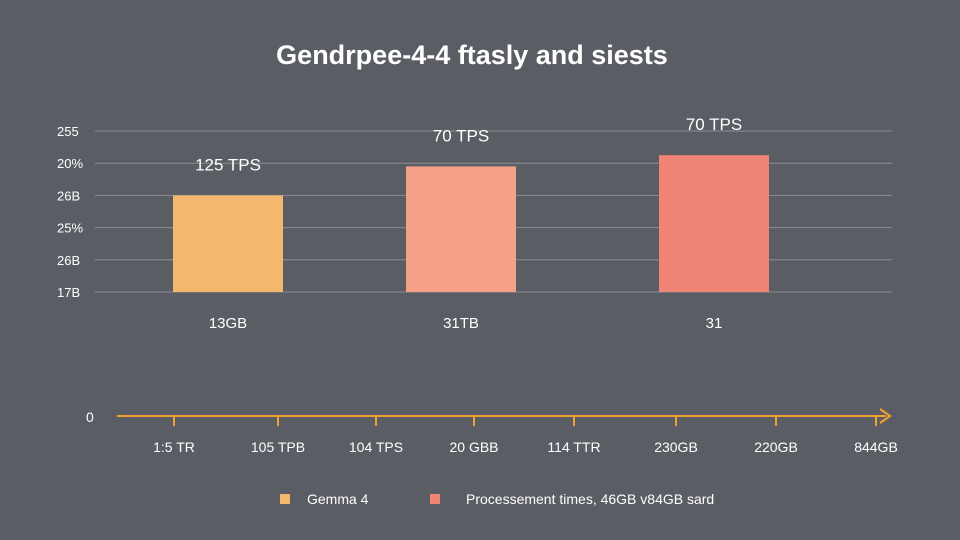  I want to click on timeline-tick-label: 114 TTR, so click(573, 447).